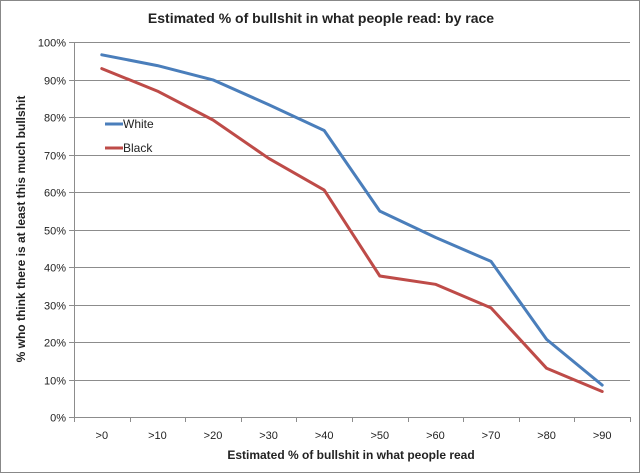 Image resolution: width=640 pixels, height=474 pixels. I want to click on y-tick-label: 40%, so click(55, 269).